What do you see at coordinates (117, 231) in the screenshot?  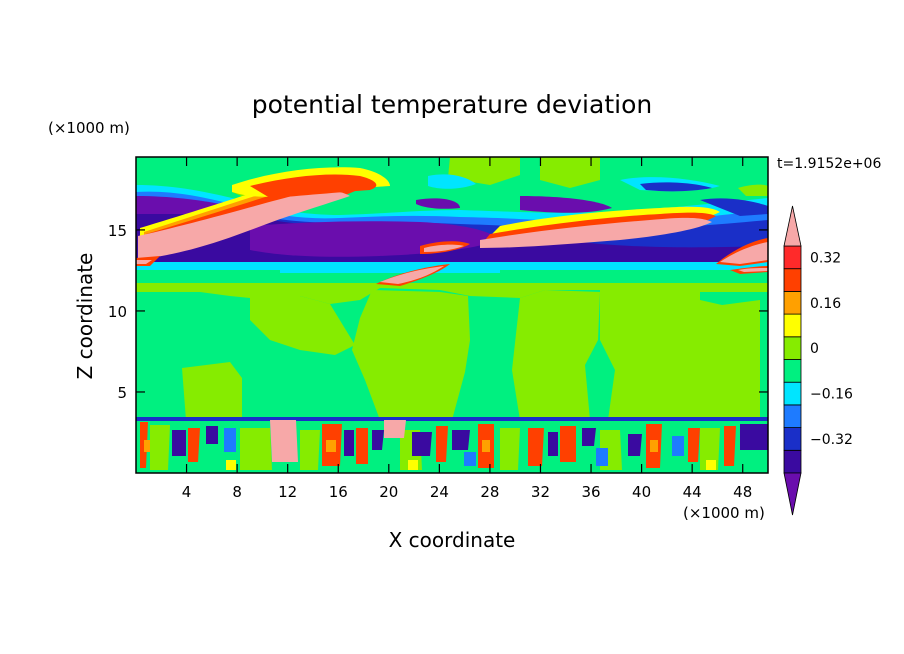 I see `y-tick-label: 15` at bounding box center [117, 231].